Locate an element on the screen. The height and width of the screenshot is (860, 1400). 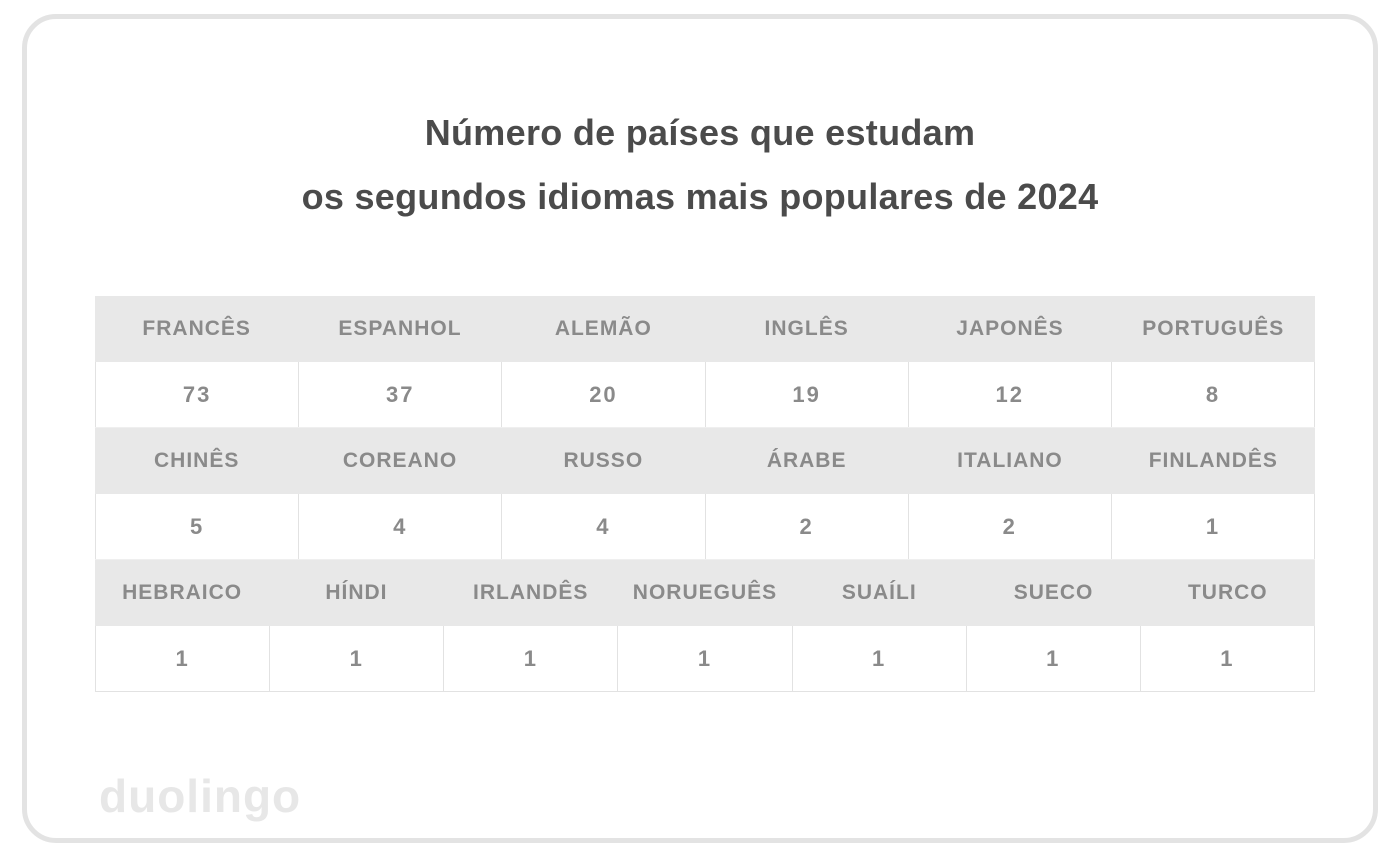
language-header-cell: SUAÍLI is located at coordinates (879, 592).